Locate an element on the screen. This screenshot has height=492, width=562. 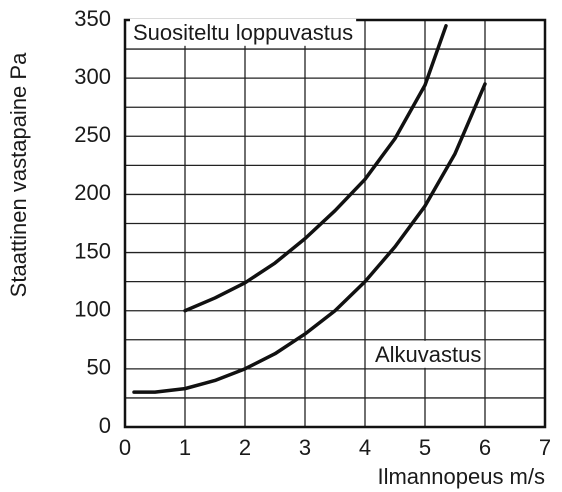
y-tick-label: 200 is located at coordinates (92, 192).